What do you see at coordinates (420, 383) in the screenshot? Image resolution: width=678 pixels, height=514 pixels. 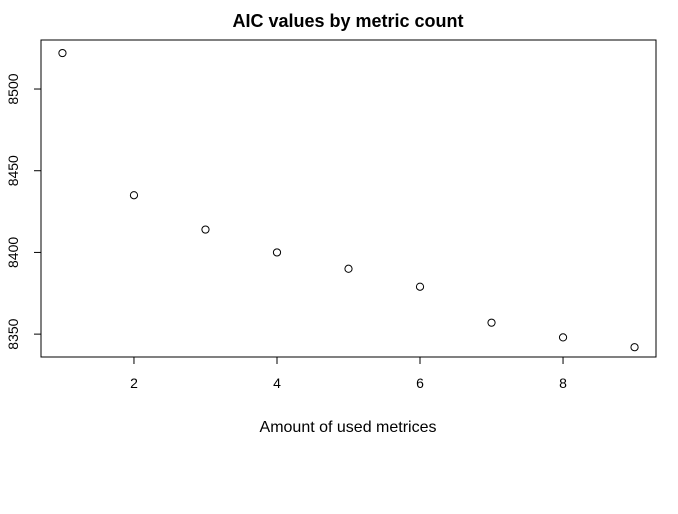 I see `x-tick-label: 6` at bounding box center [420, 383].